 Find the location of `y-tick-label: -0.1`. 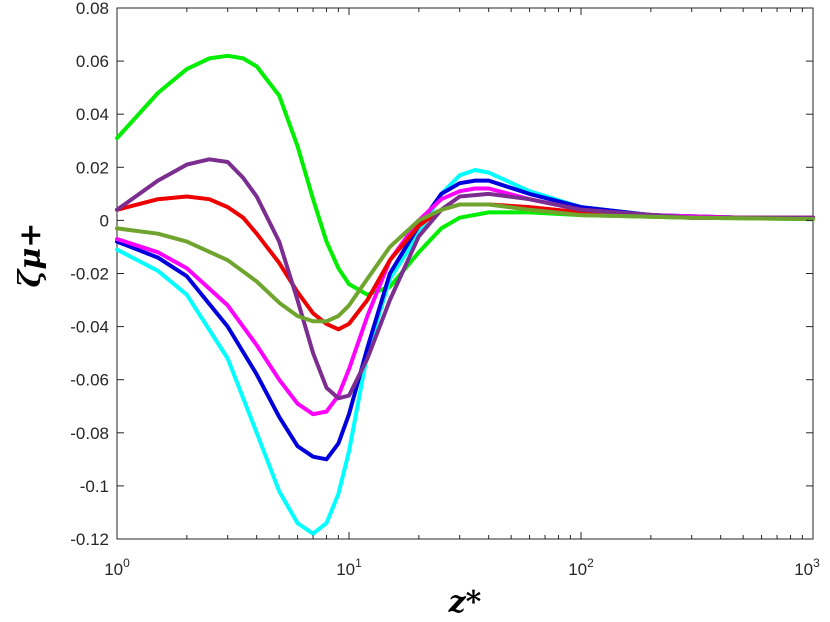

y-tick-label: -0.1 is located at coordinates (94, 486).